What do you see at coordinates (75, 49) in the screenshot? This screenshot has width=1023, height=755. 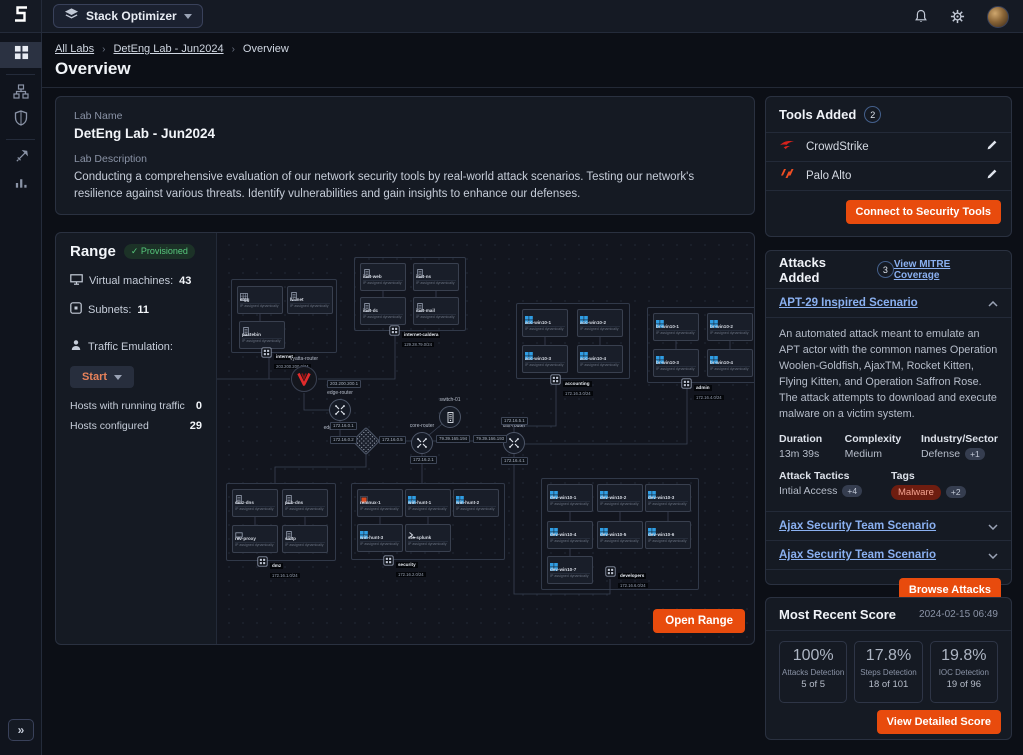 I see `breadcrumb-all-labs: All Labs` at bounding box center [75, 49].